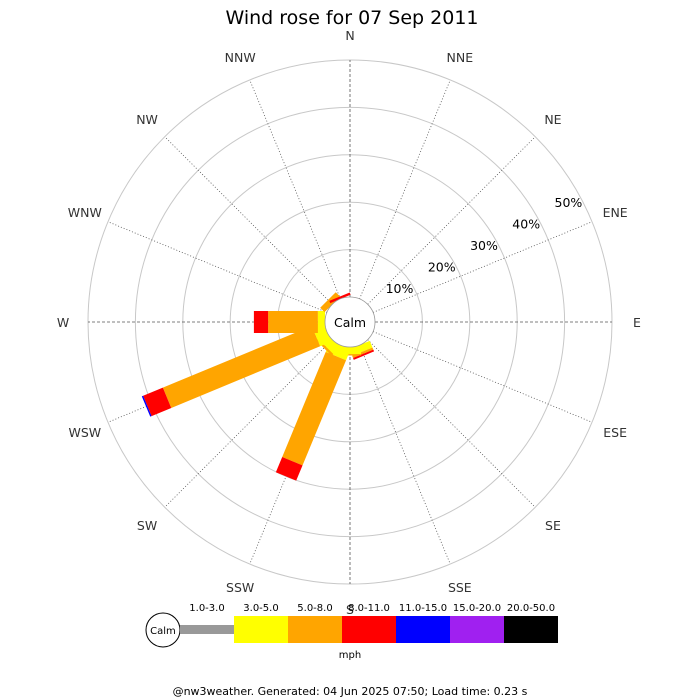  I want to click on direction-label-se: SE, so click(553, 525).